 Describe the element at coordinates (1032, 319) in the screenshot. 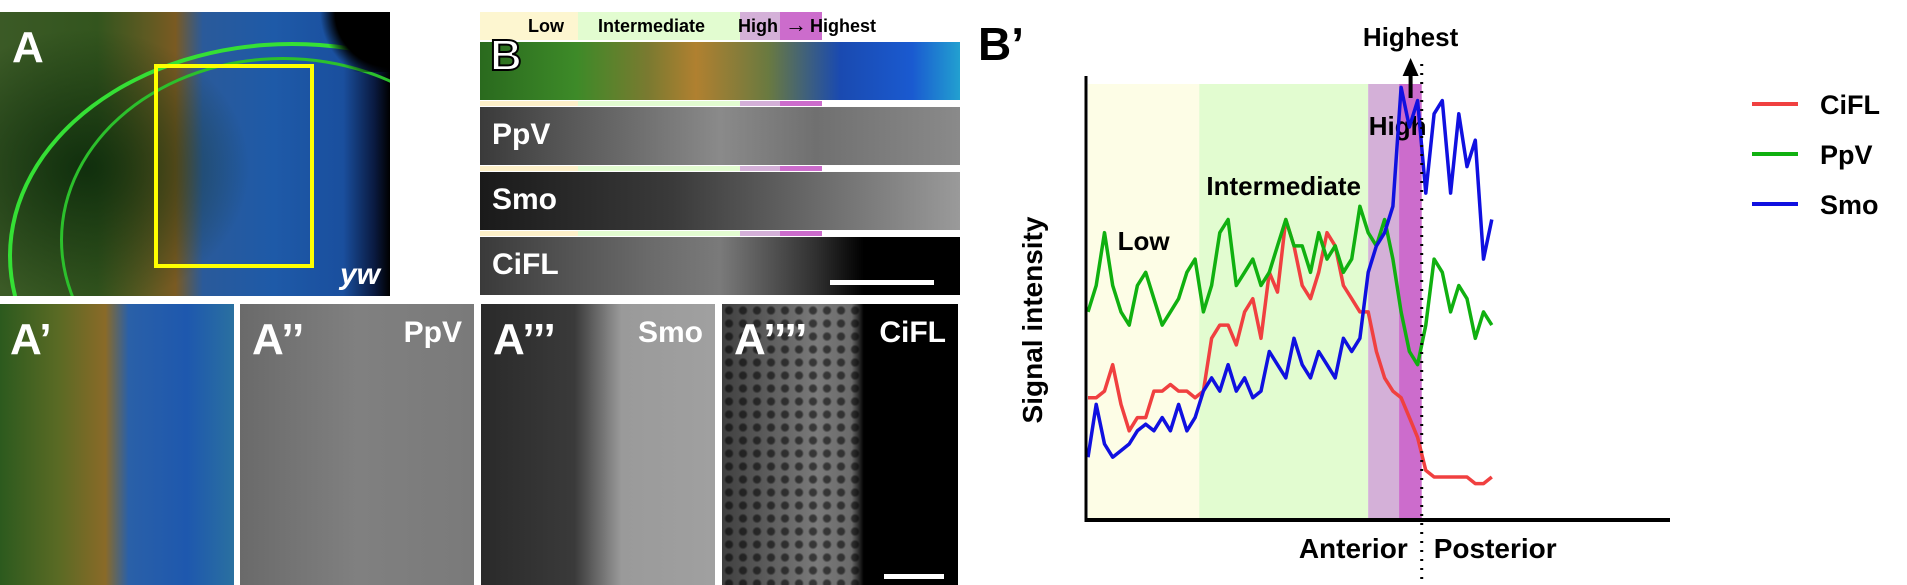

I see `y-axis-label: Signal intensity` at that location.